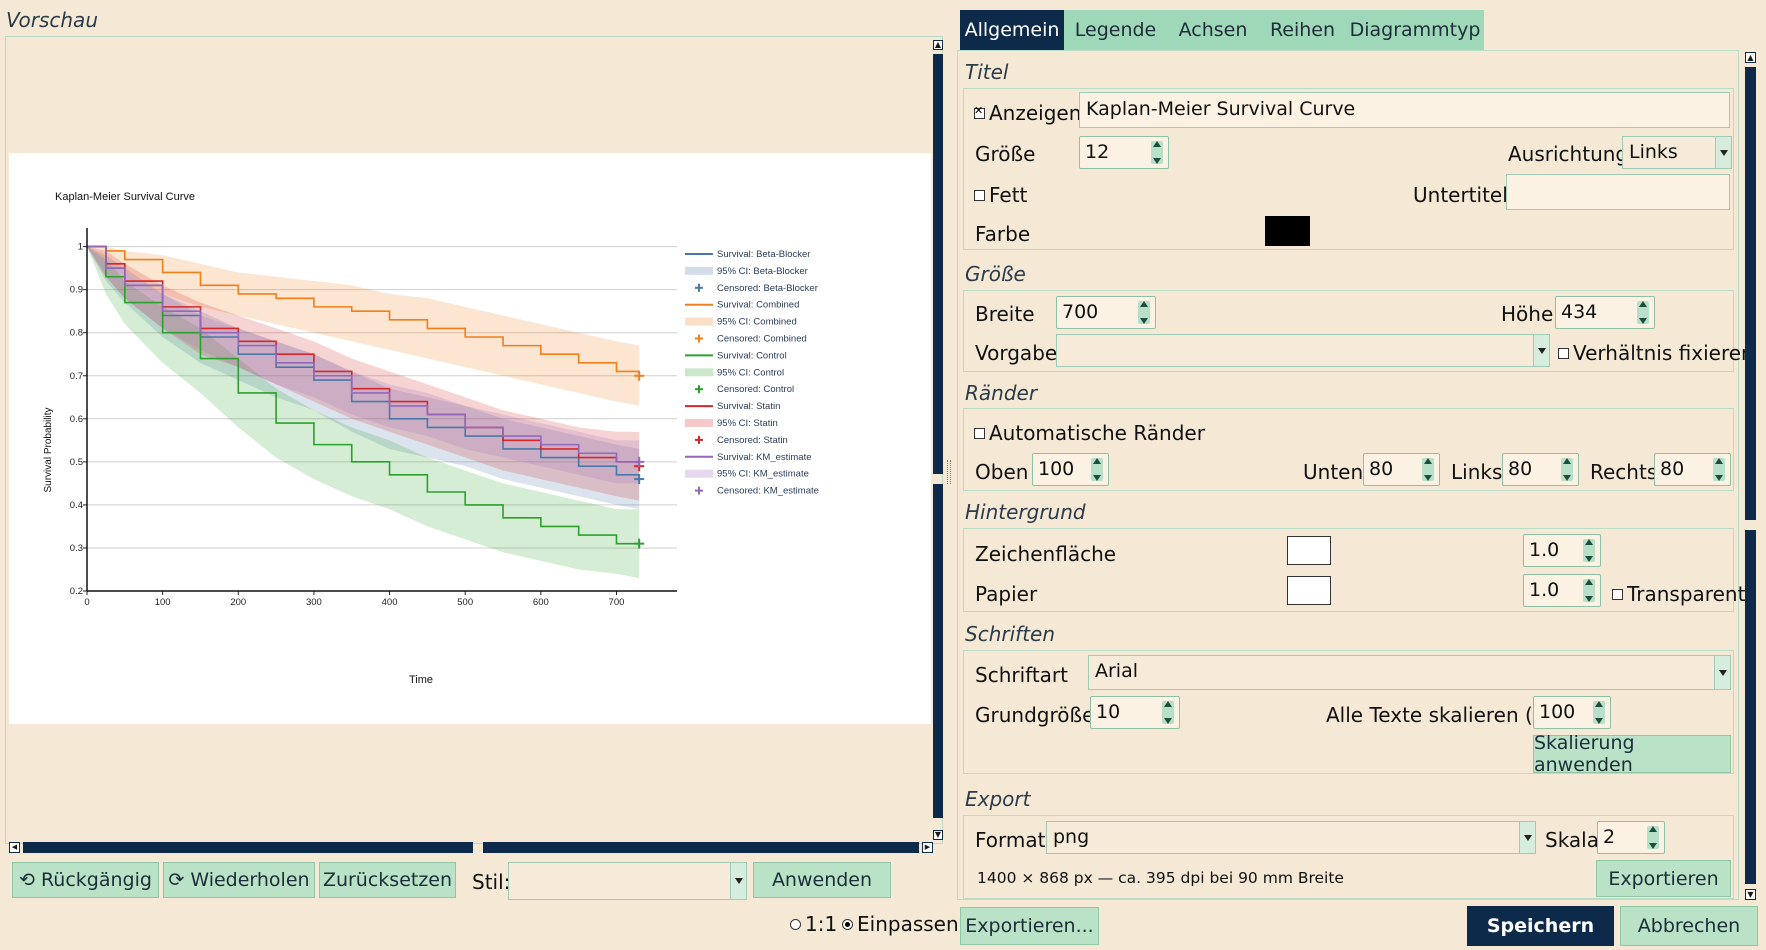 The image size is (1766, 950). What do you see at coordinates (1692, 469) in the screenshot?
I see `margin-right-spinner: 80` at bounding box center [1692, 469].